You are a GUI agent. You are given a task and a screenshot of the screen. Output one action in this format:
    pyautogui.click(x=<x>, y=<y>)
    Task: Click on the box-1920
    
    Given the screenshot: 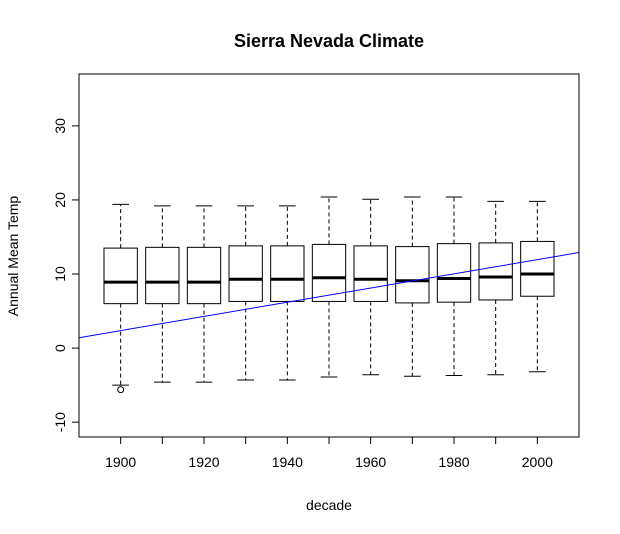 What is the action you would take?
    pyautogui.click(x=204, y=294)
    